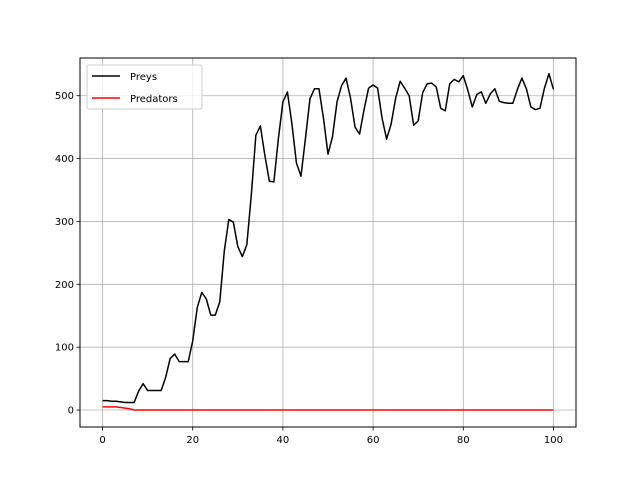 This screenshot has height=480, width=640. What do you see at coordinates (553, 440) in the screenshot?
I see `x-tick-label: 100` at bounding box center [553, 440].